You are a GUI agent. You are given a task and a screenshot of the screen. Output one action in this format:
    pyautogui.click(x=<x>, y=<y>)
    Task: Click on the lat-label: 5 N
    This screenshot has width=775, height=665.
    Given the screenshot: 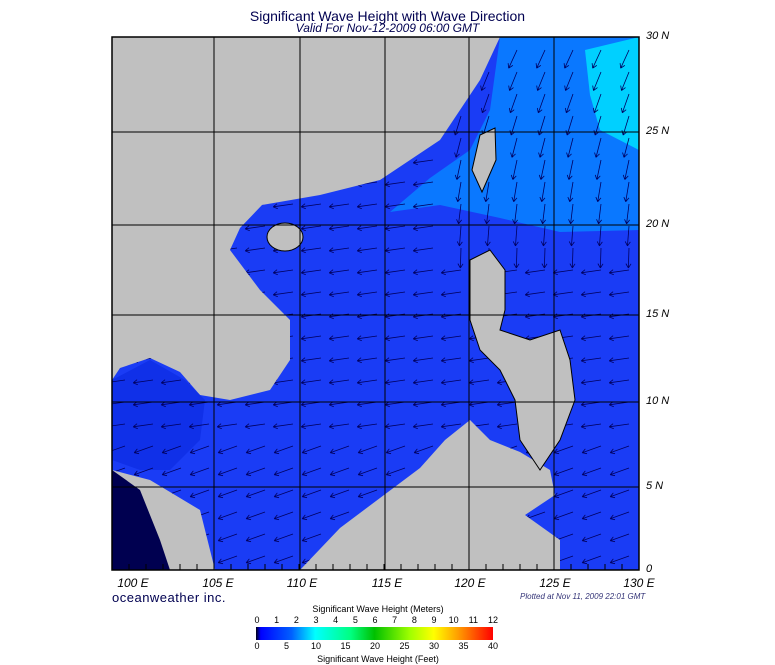 What is the action you would take?
    pyautogui.click(x=655, y=486)
    